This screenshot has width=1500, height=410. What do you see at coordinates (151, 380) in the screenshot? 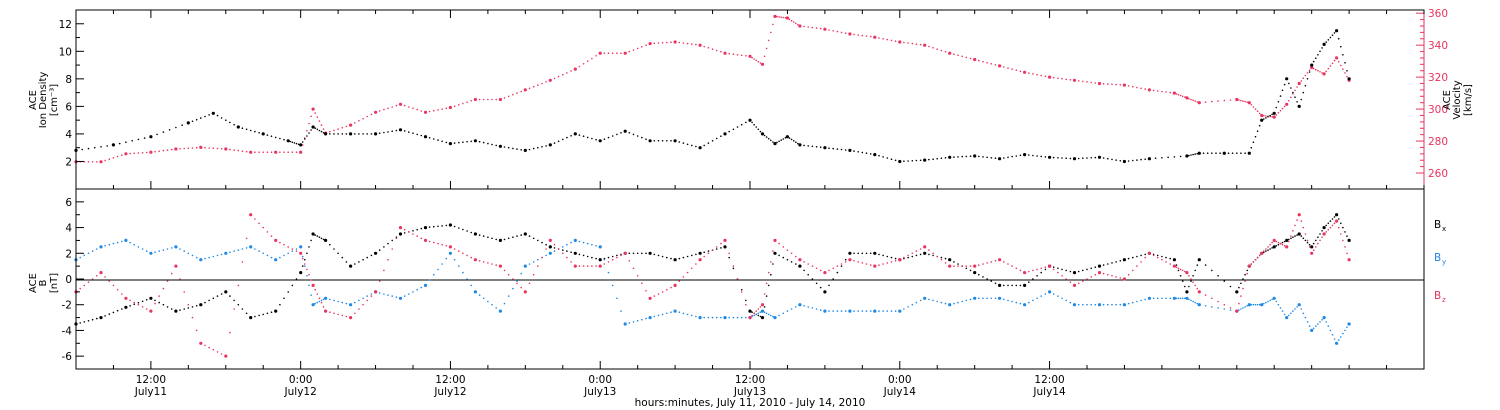
I see `time-tick-label-0: 12:00` at bounding box center [151, 380].